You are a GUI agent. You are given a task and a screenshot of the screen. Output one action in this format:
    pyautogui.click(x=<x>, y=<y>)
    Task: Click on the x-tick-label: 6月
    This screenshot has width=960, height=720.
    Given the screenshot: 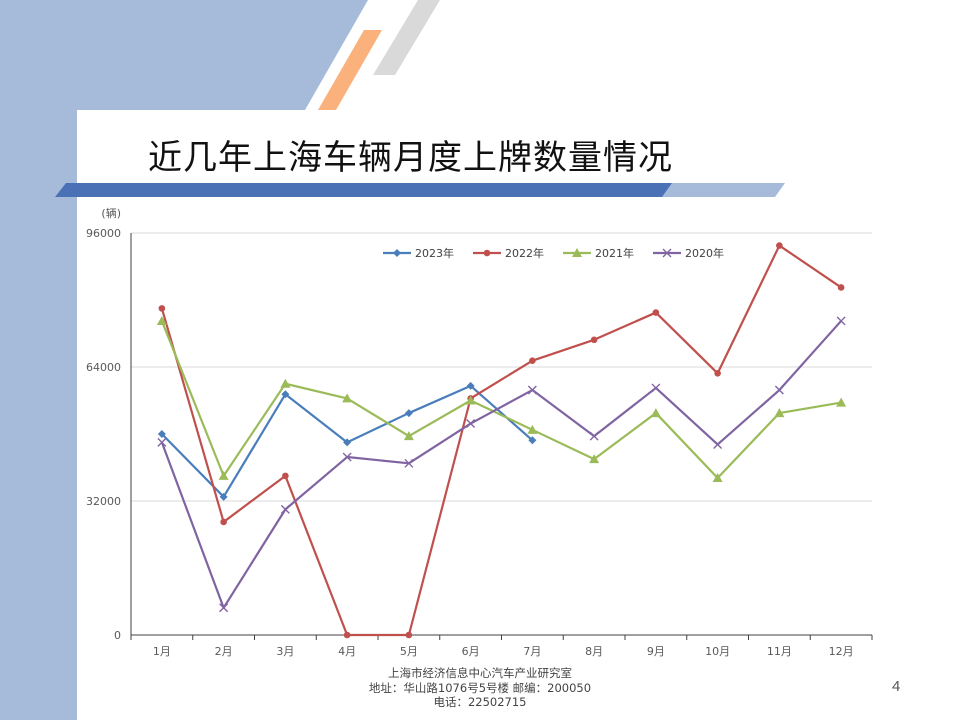 What is the action you would take?
    pyautogui.click(x=471, y=651)
    